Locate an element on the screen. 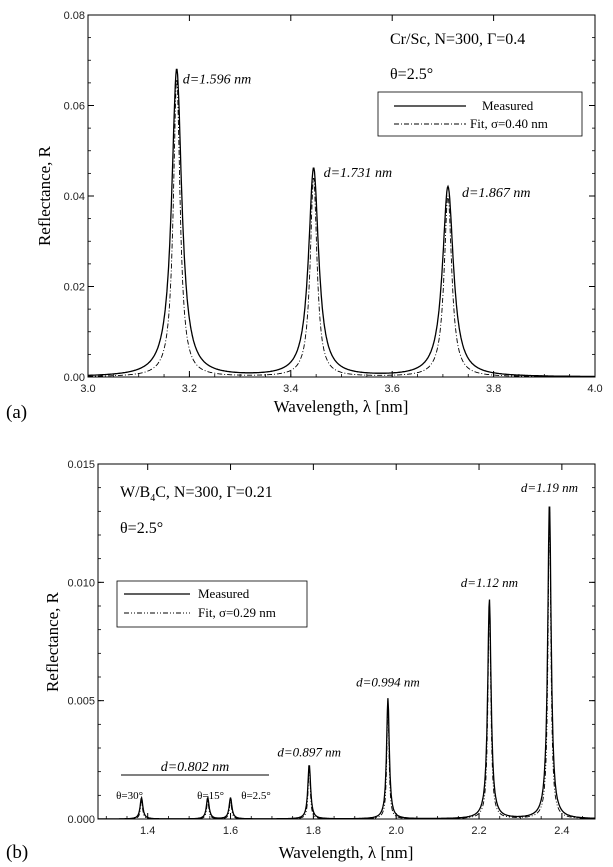  panel-a-peak-labels: d=1.596 nm d=1.731 nm d=1.867 nm is located at coordinates (357, 136).